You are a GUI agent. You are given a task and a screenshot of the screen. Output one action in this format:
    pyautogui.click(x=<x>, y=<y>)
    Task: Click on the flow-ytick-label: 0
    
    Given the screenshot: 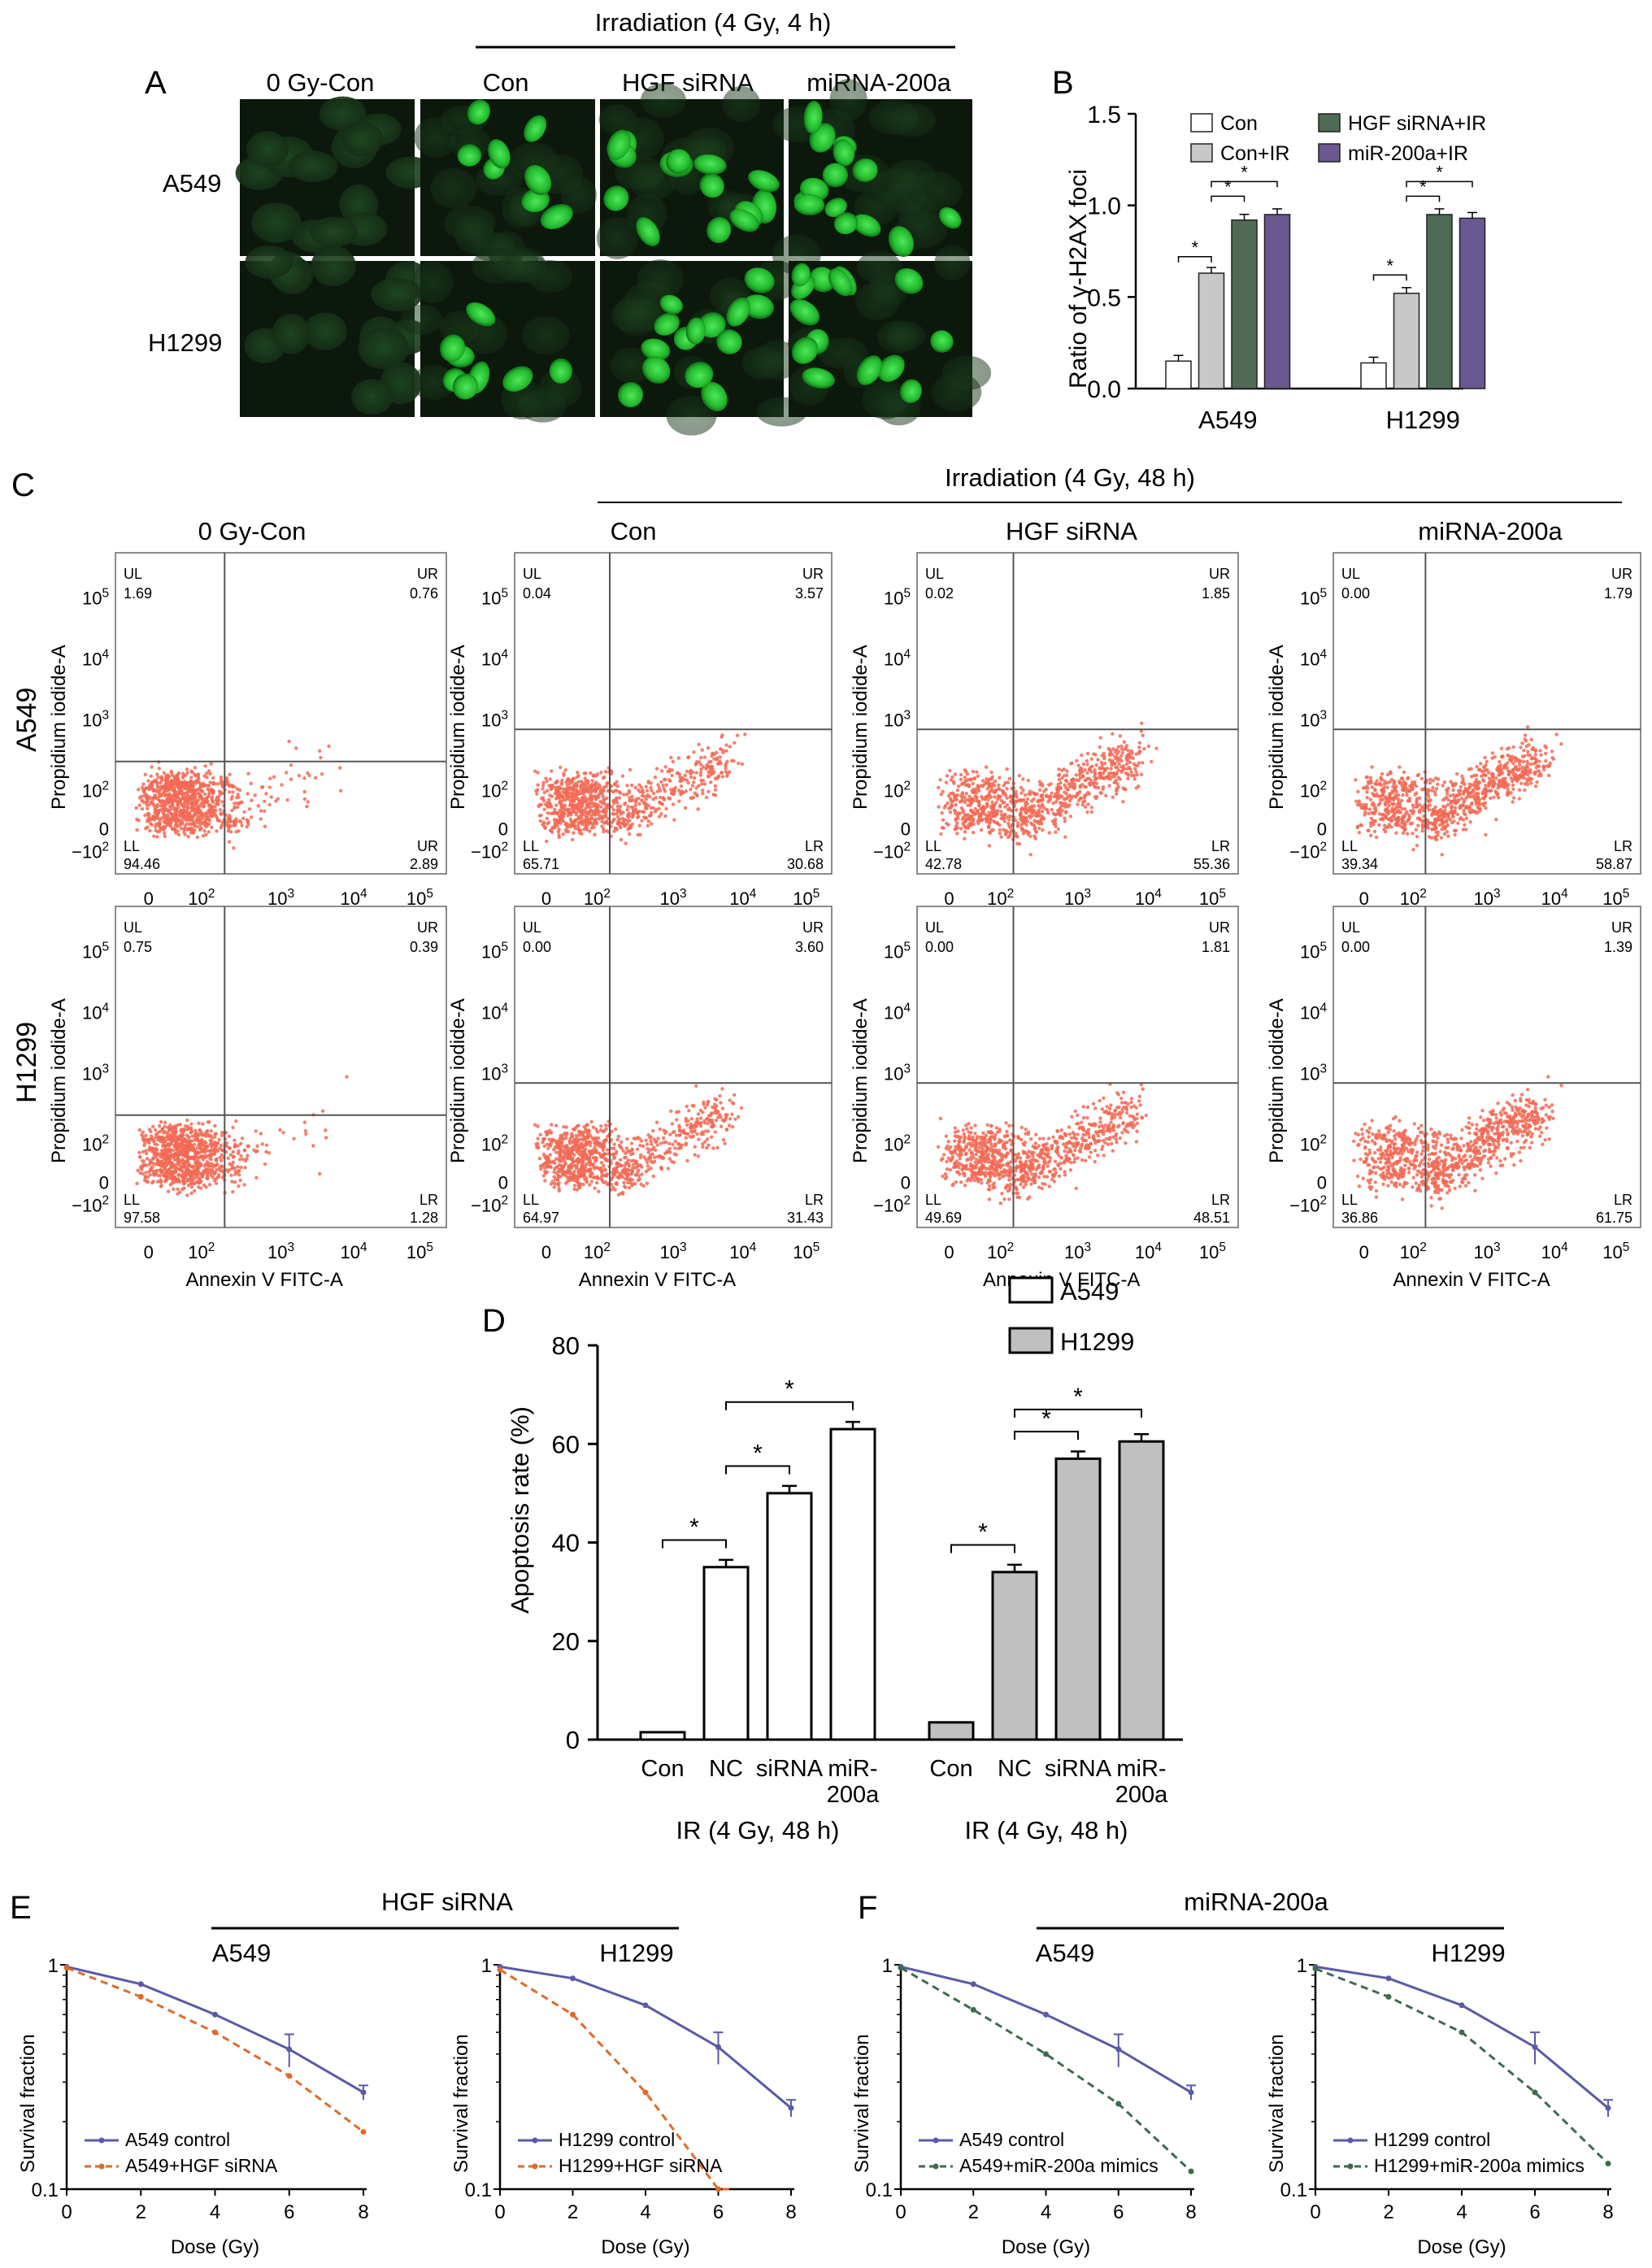 What is the action you would take?
    pyautogui.click(x=503, y=829)
    